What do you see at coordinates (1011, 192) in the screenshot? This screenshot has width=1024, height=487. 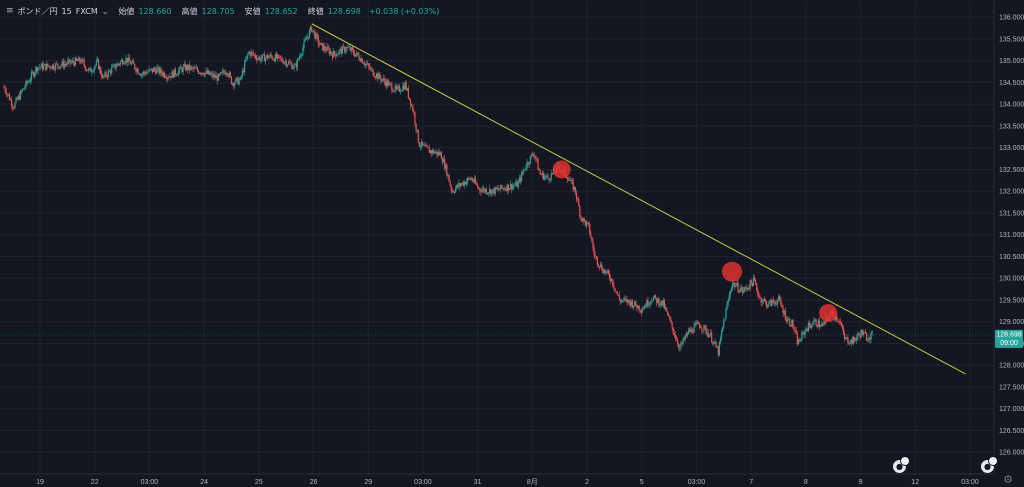 I see `price-tick-label: 132.000` at bounding box center [1011, 192].